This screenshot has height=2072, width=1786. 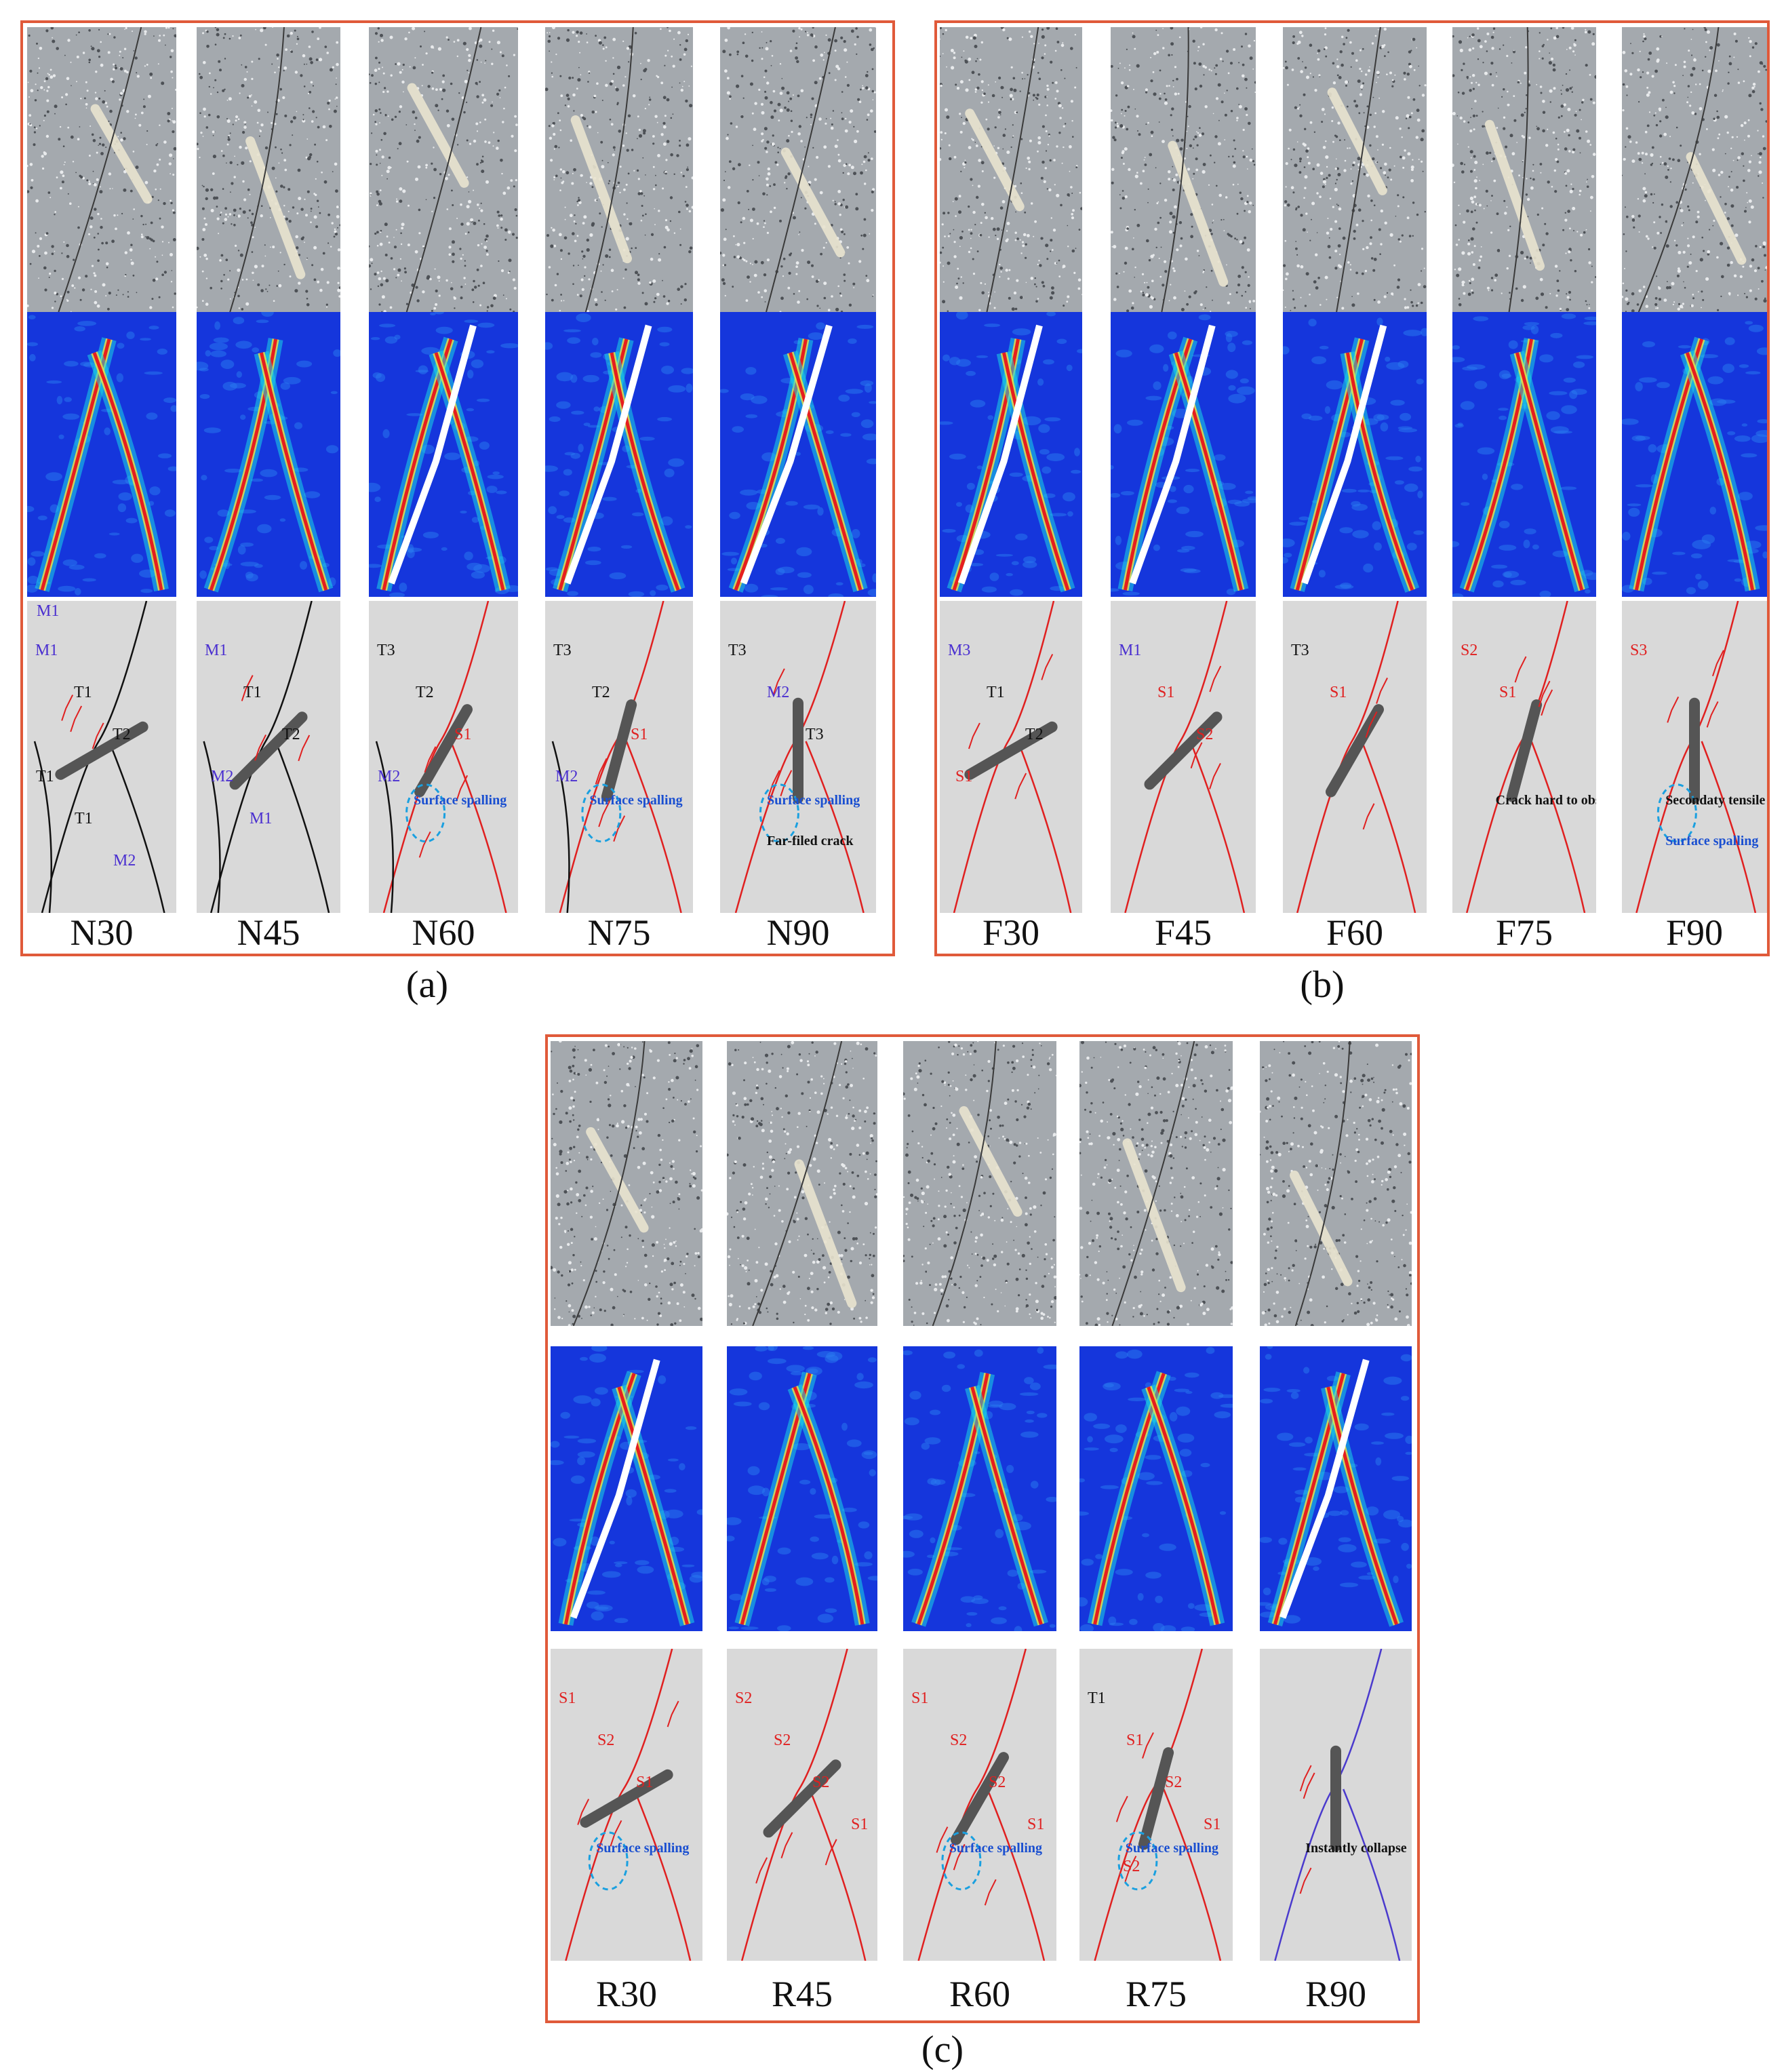 What do you see at coordinates (1011, 932) in the screenshot?
I see `specimen-label: F30` at bounding box center [1011, 932].